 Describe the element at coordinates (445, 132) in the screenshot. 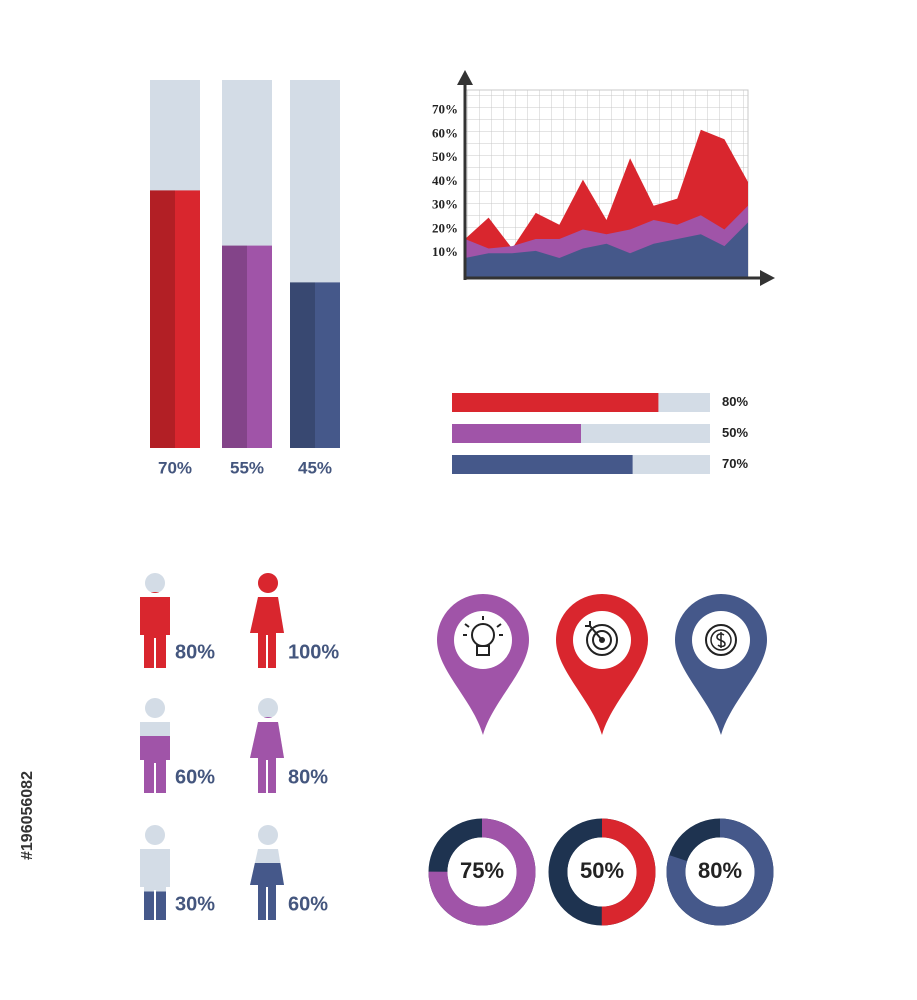

I see `y-tick-label: 60%` at that location.